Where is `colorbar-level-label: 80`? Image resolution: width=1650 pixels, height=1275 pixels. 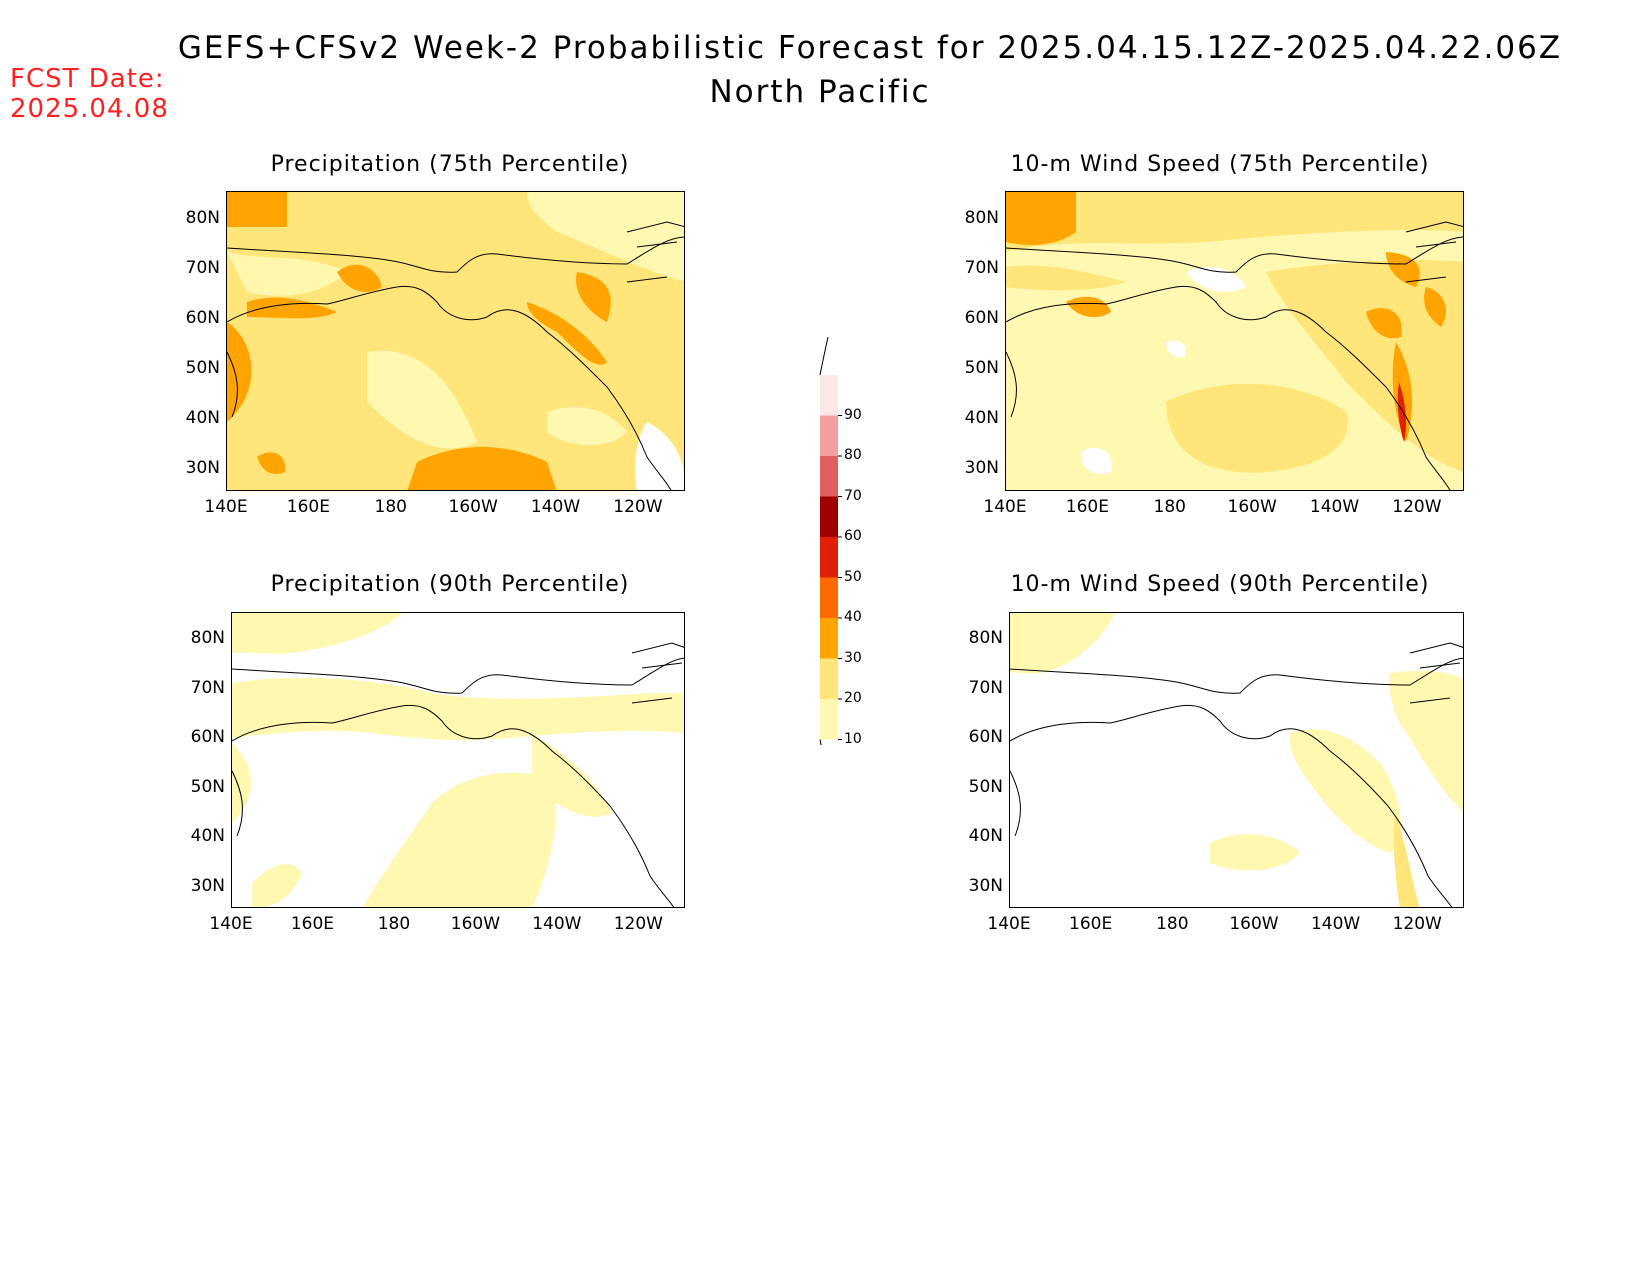
colorbar-level-label: 80 is located at coordinates (853, 455).